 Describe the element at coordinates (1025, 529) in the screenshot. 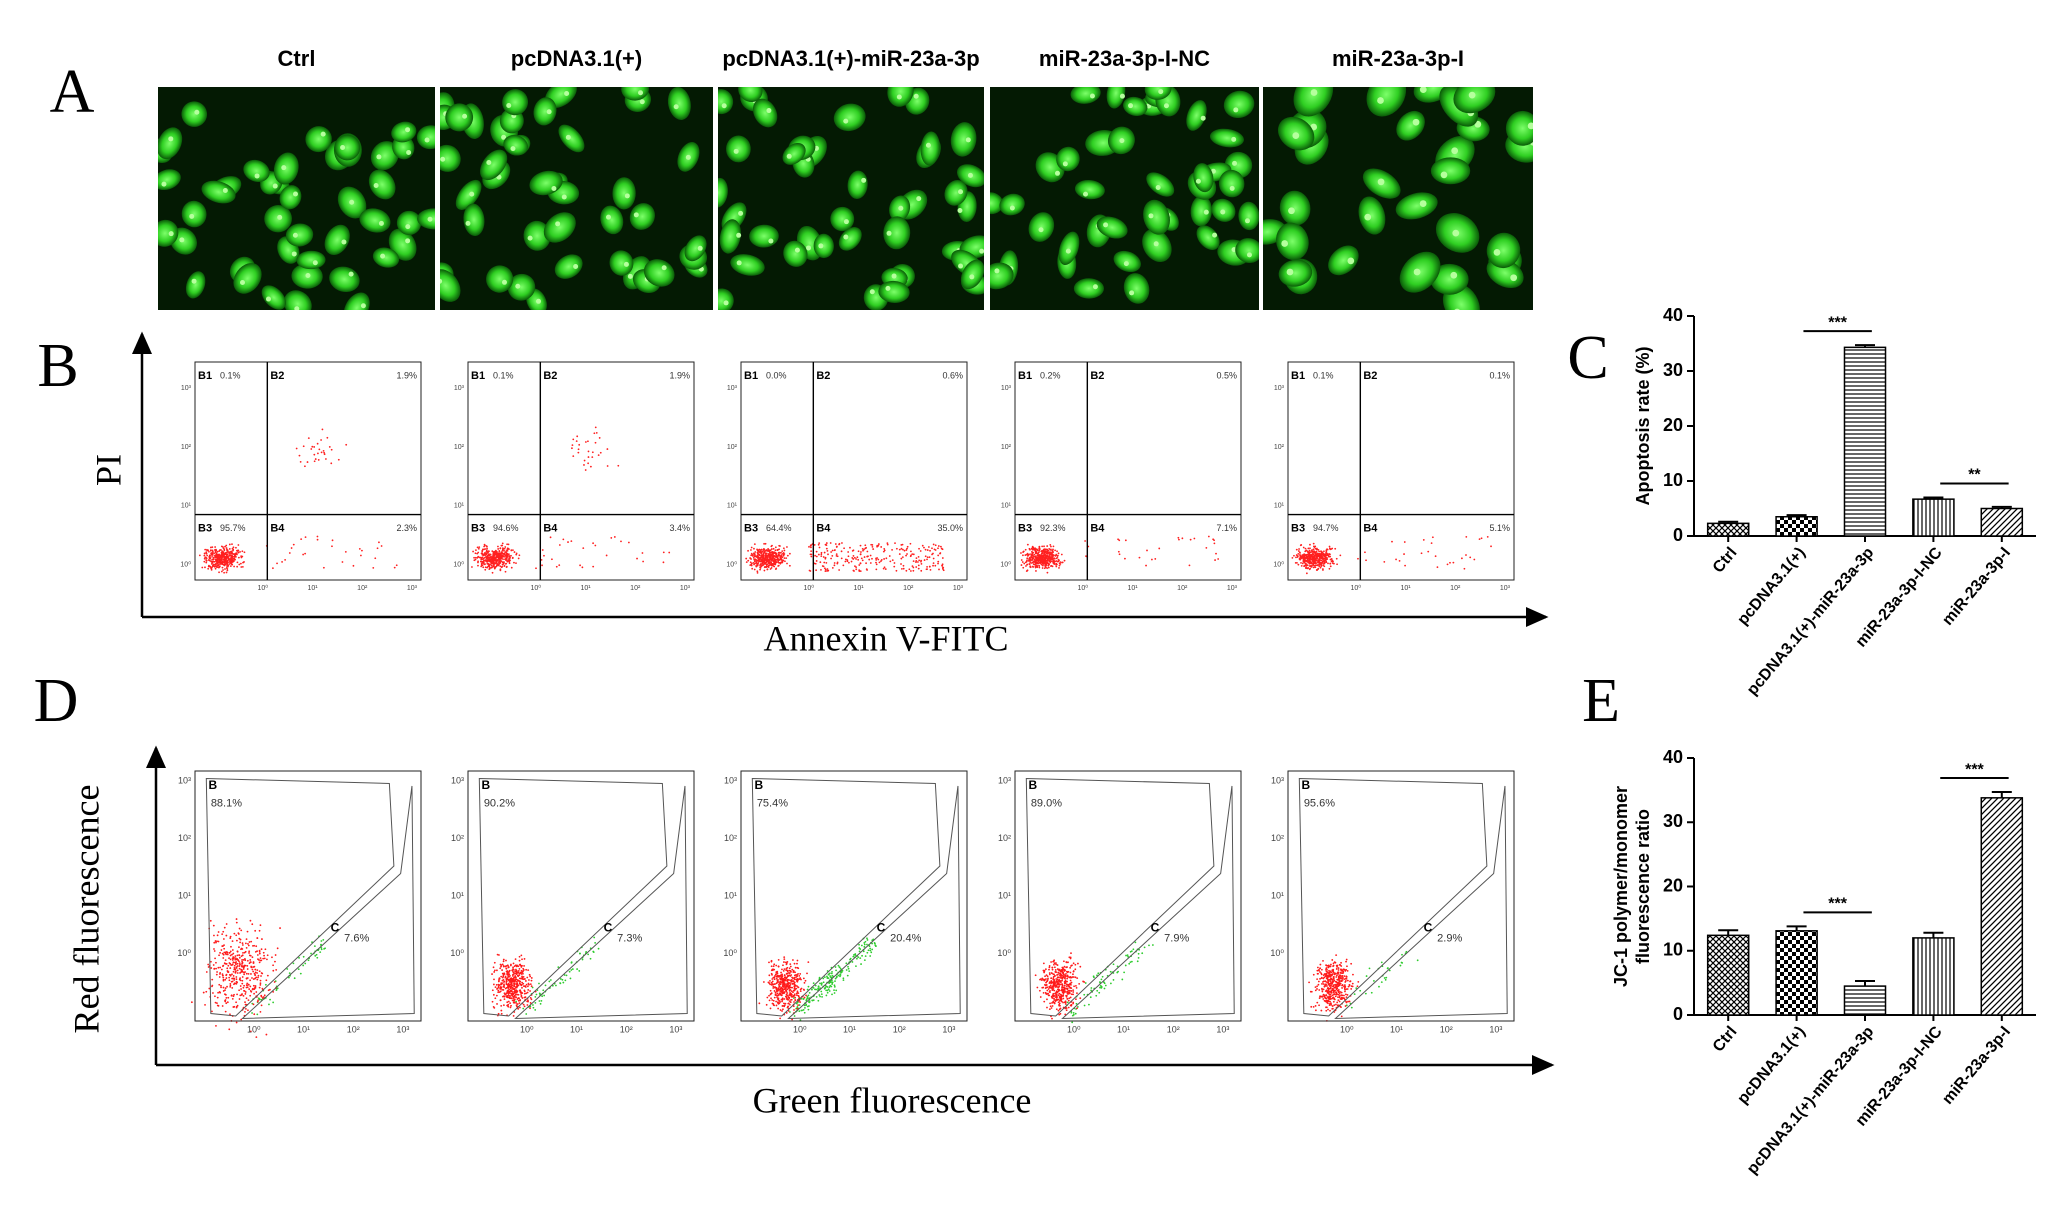

I see `quadrant-name: B3` at that location.